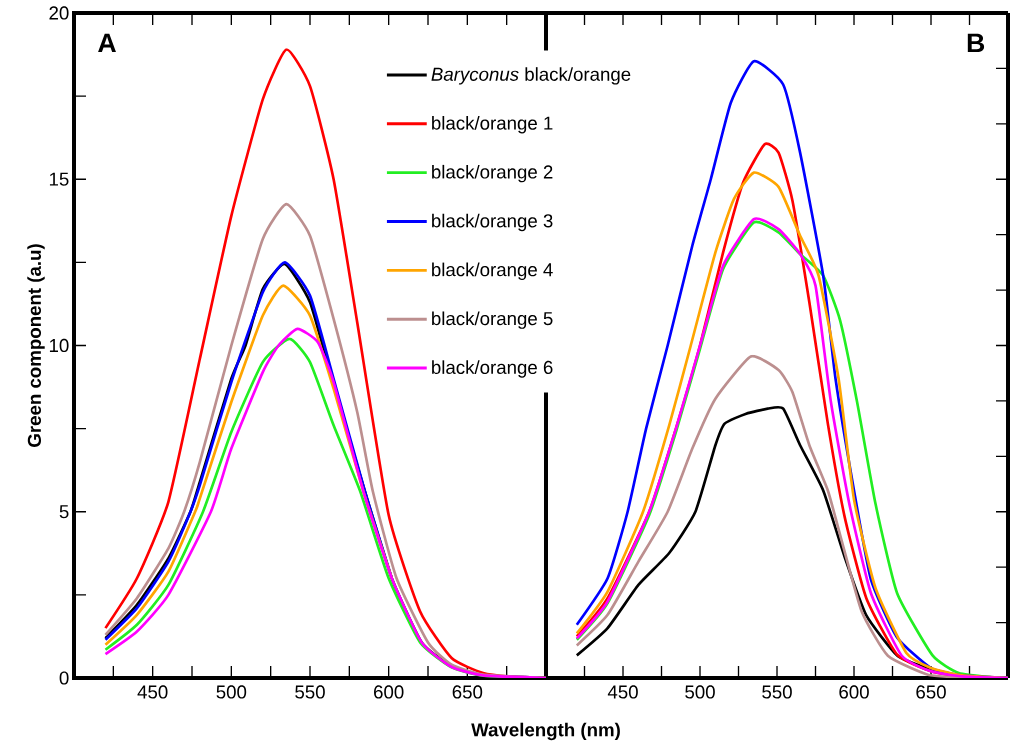  Describe the element at coordinates (492, 369) in the screenshot. I see `legend-label: black/orange 6` at that location.